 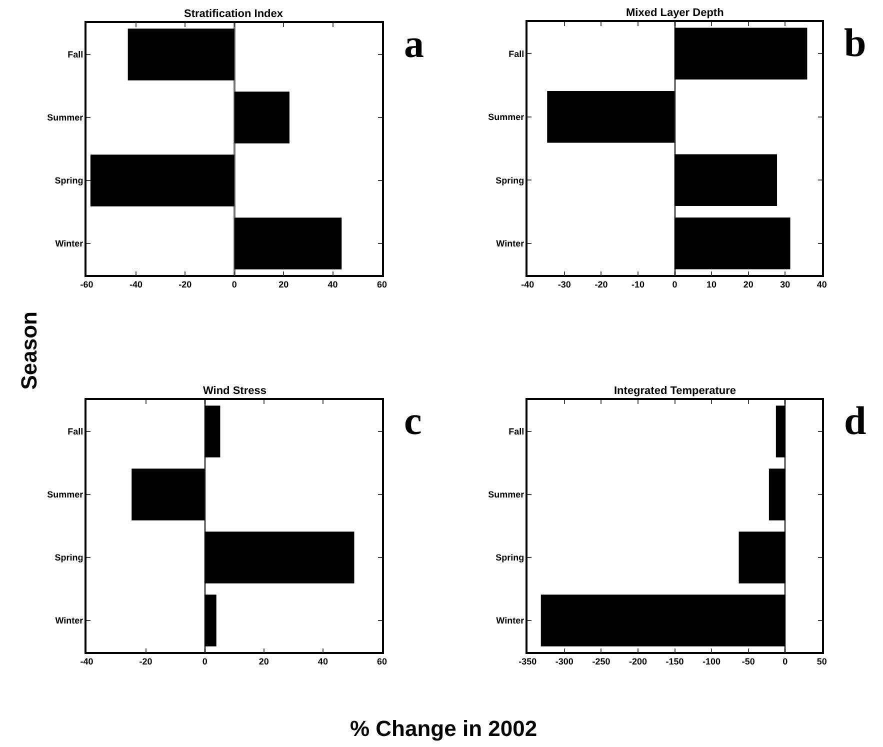 I want to click on text: a, so click(x=414, y=43).